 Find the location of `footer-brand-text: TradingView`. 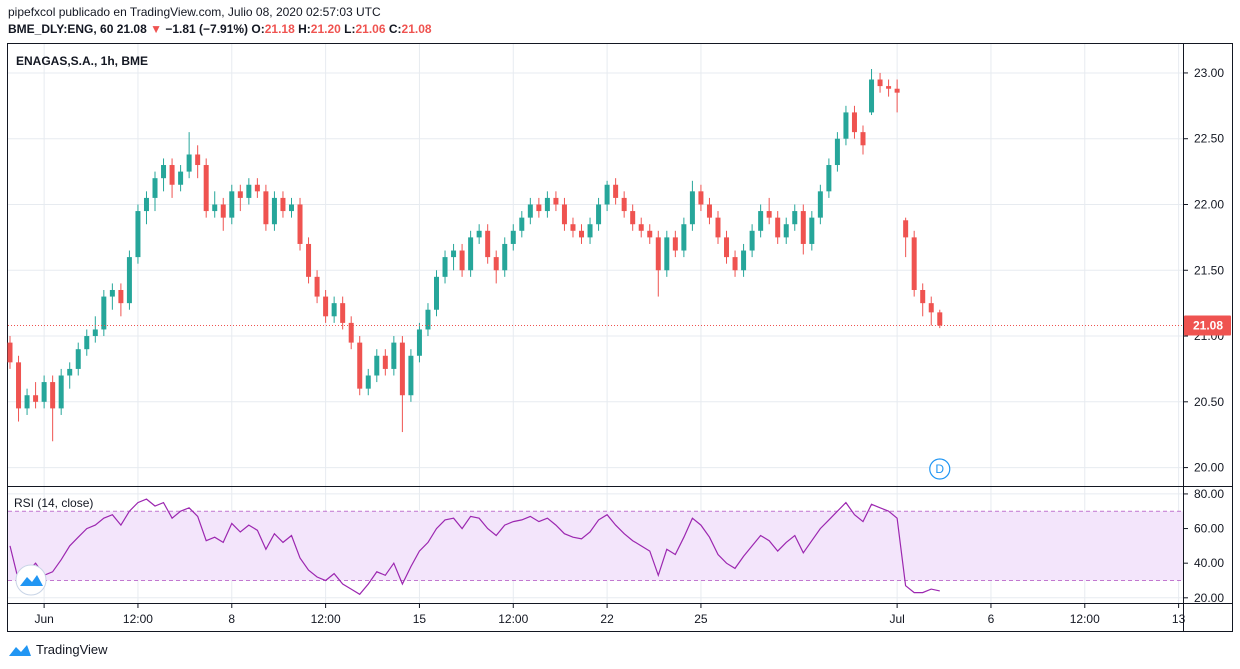

footer-brand-text: TradingView is located at coordinates (72, 649).